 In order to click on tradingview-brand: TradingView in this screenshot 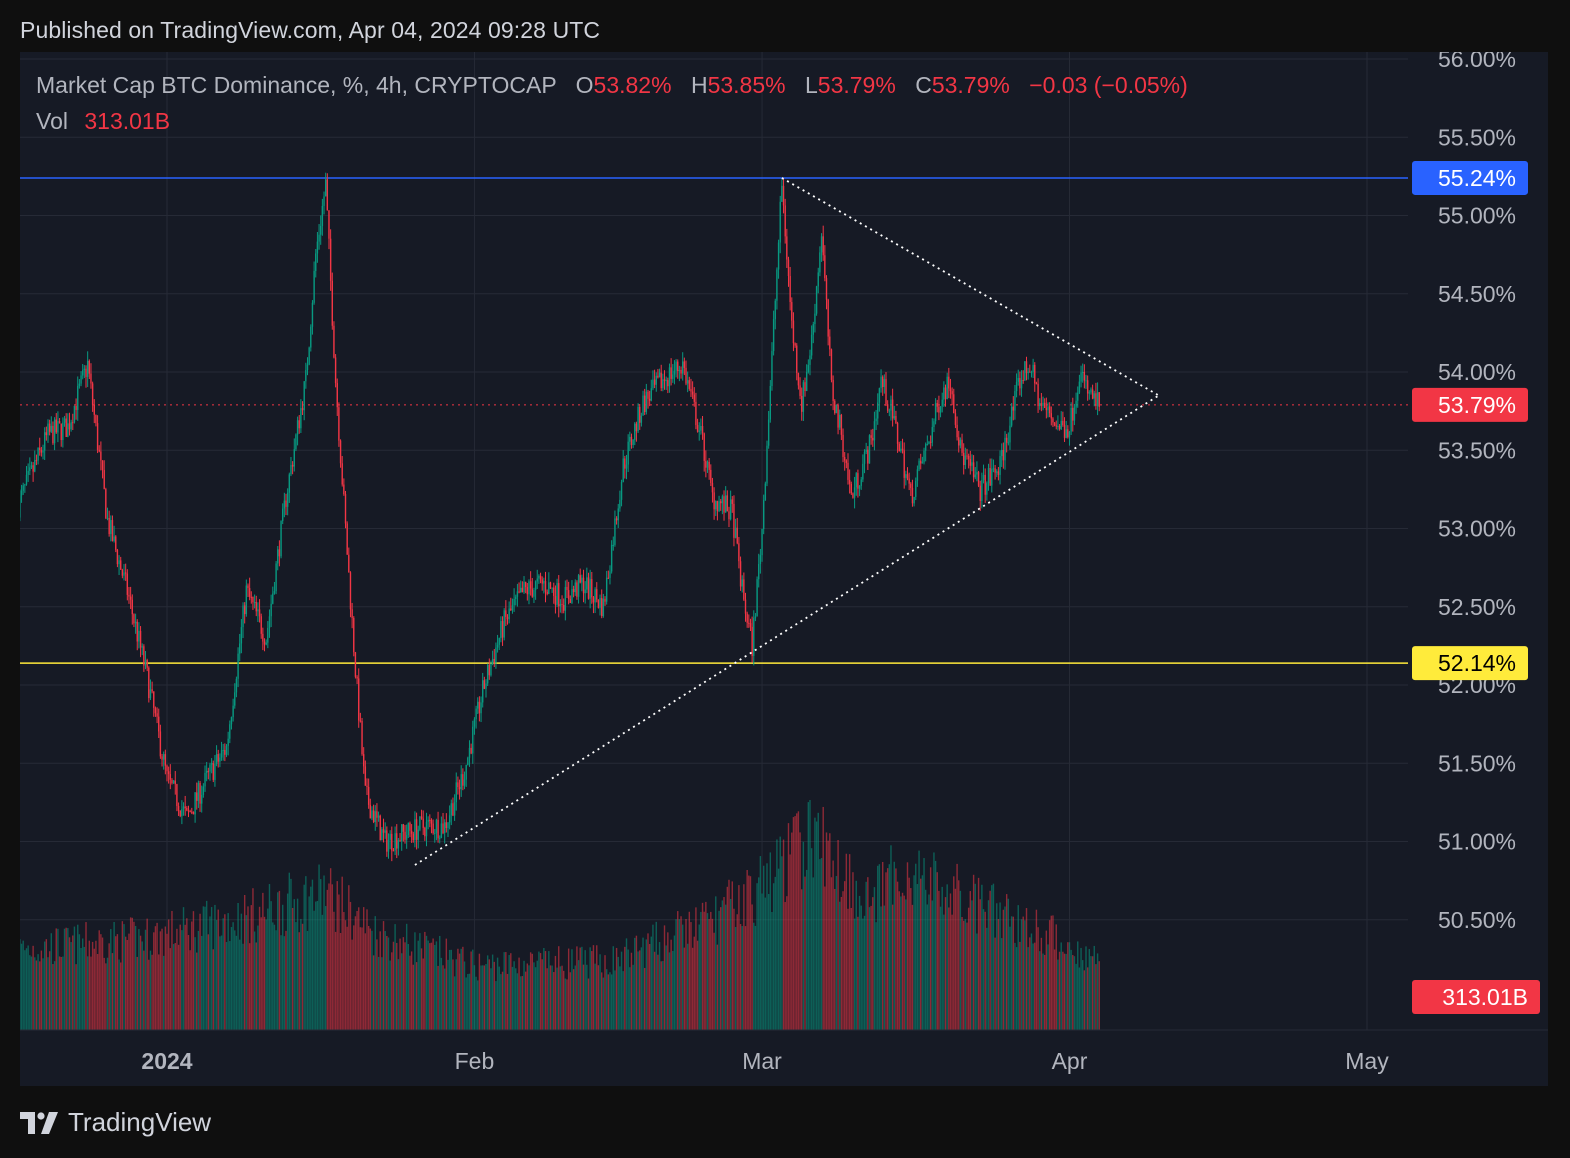, I will do `click(115, 1122)`.